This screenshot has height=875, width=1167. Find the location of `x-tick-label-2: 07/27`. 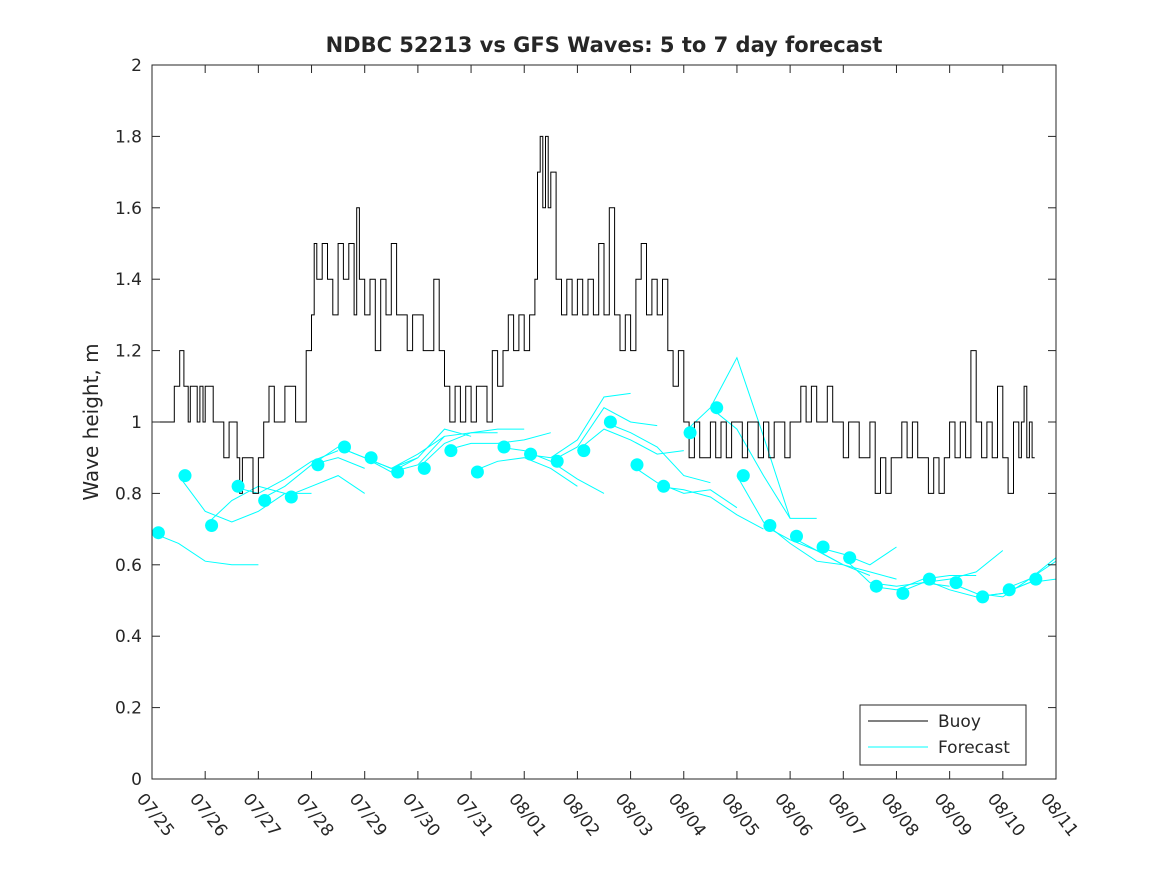

x-tick-label-2: 07/27 is located at coordinates (261, 815).